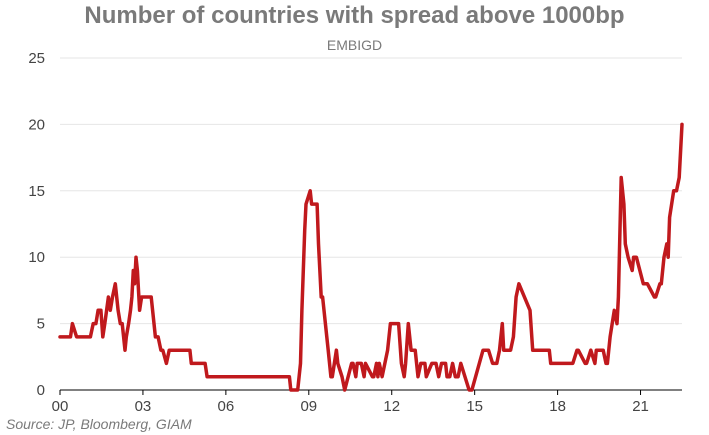  What do you see at coordinates (41, 324) in the screenshot?
I see `y-tick-label: 5` at bounding box center [41, 324].